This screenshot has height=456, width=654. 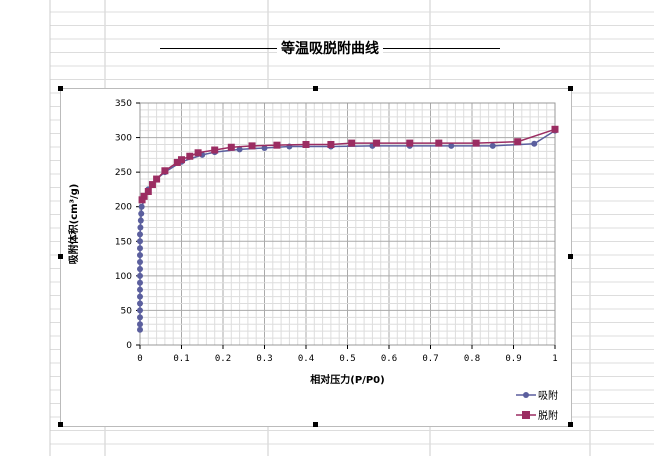 I want to click on y-tick-label: 250, so click(x=123, y=173).